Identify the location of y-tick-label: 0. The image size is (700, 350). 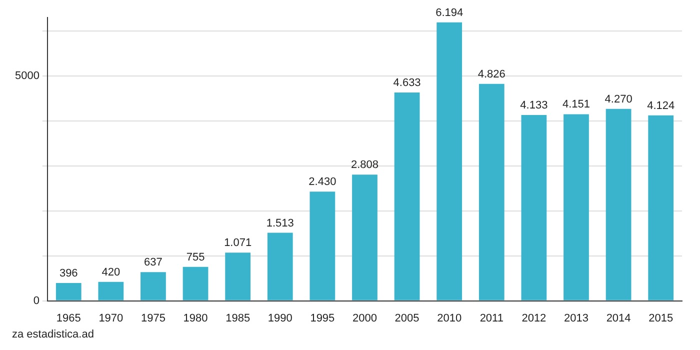
(36, 300).